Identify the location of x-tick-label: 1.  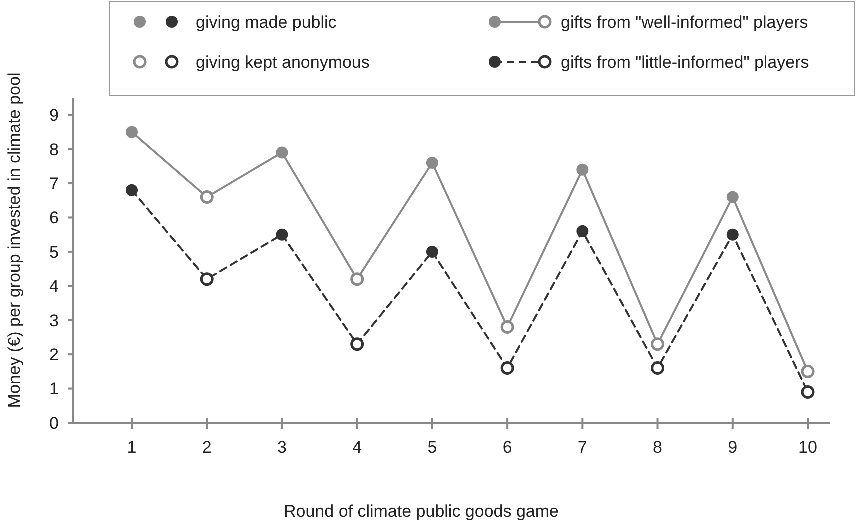
(132, 447).